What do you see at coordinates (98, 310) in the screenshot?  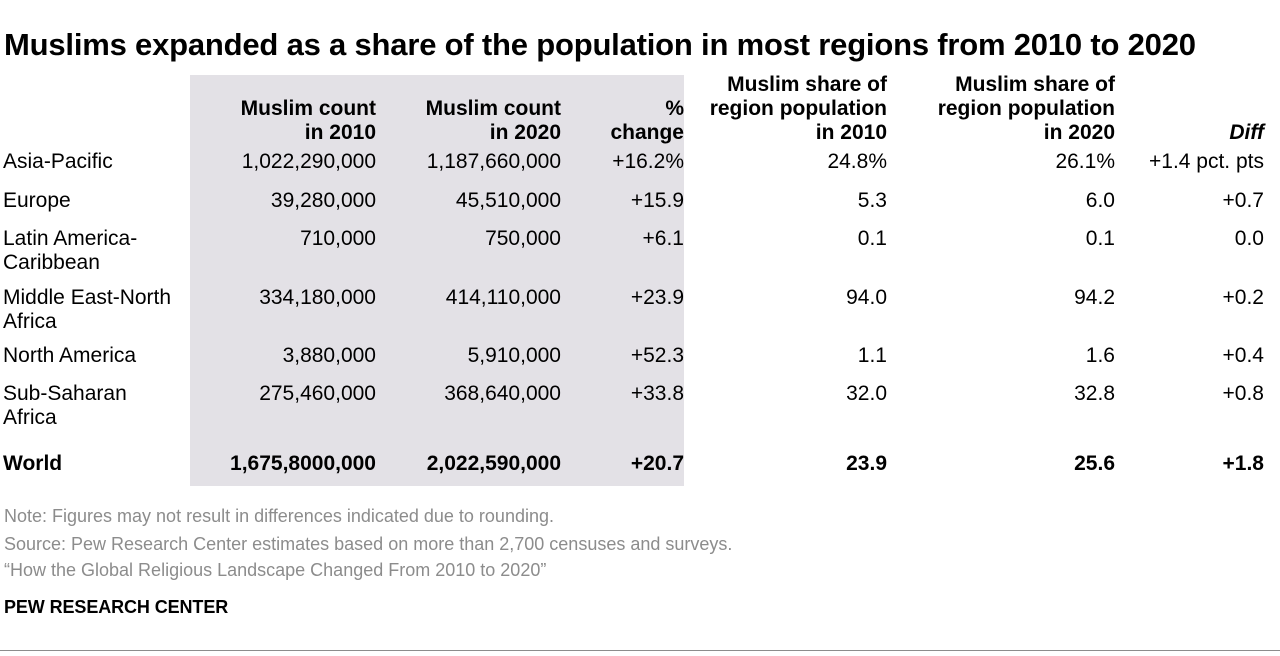 I see `row-label: Middle East-North Africa` at bounding box center [98, 310].